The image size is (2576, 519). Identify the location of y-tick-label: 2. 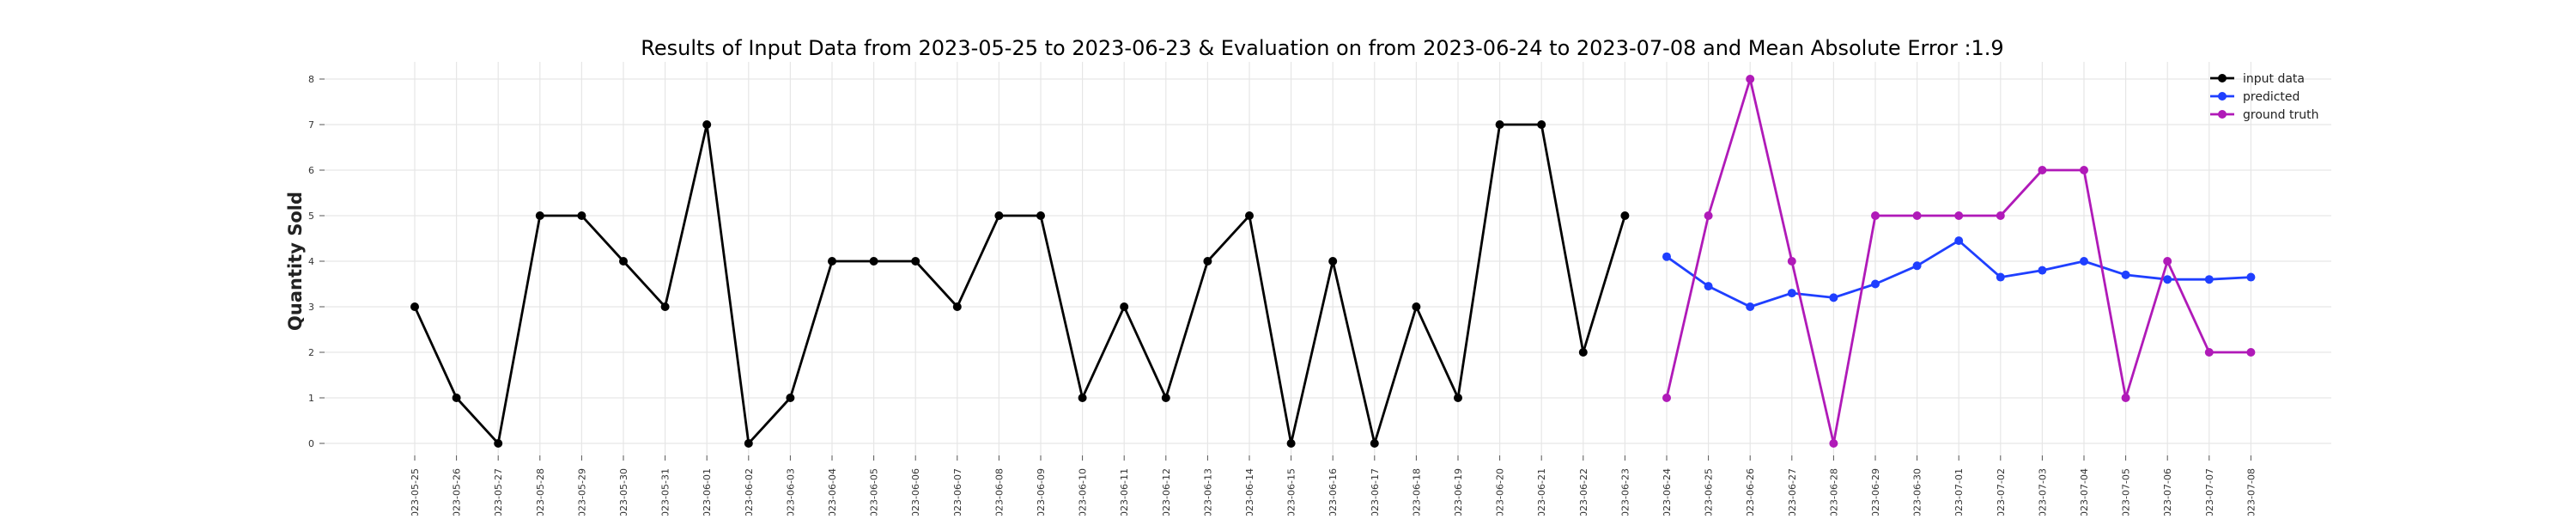
(311, 352).